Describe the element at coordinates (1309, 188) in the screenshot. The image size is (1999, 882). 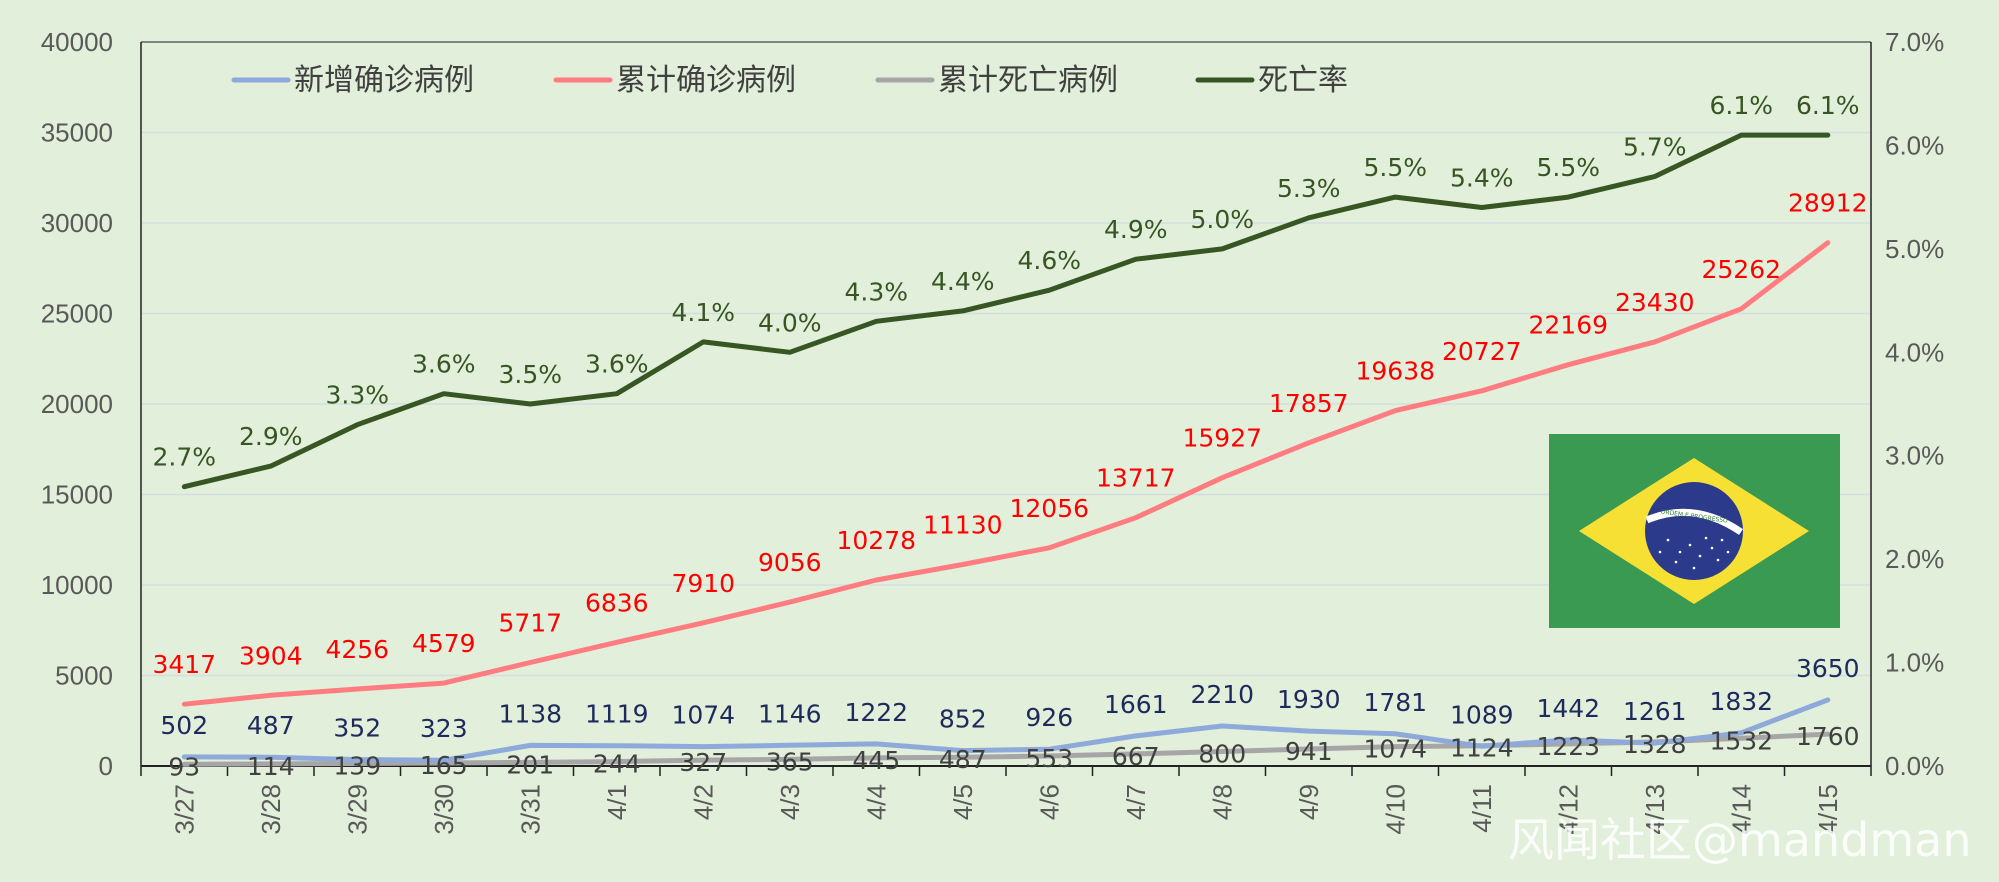
I see `data-label: 5.3%` at that location.